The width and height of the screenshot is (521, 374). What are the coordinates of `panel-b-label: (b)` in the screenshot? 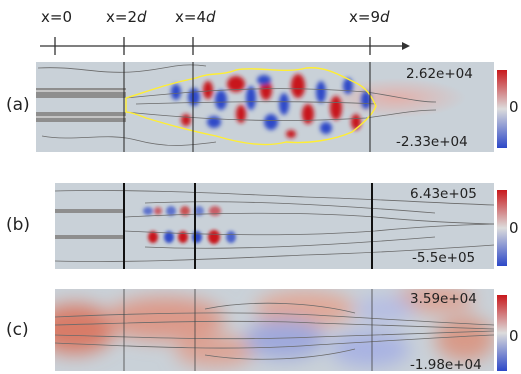 It's located at (18, 225).